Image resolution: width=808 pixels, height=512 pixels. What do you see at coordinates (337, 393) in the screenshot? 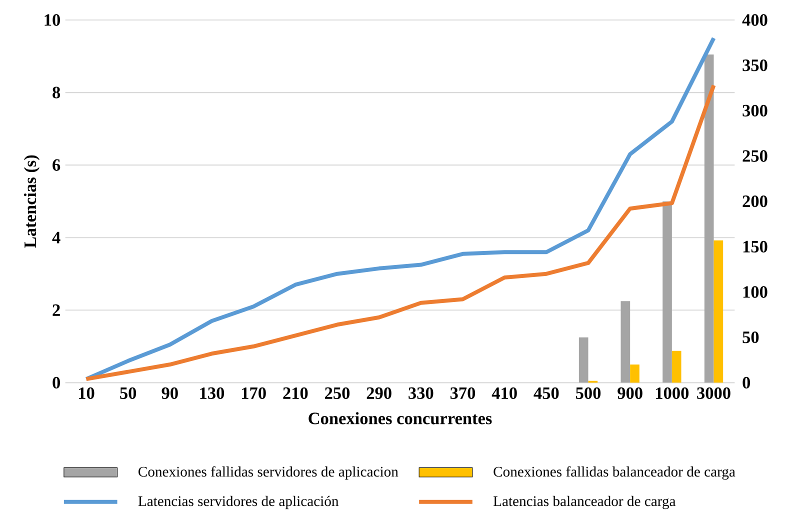
I see `x-tick-label: 250` at bounding box center [337, 393].